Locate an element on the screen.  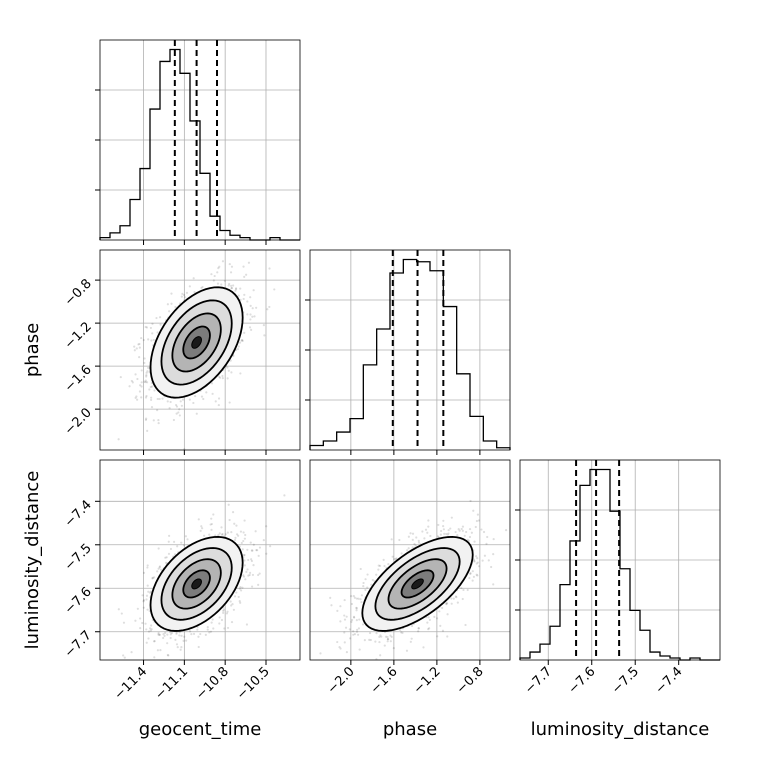
x-tick-label-luminosity-distance: −7.5 is located at coordinates (625, 680).